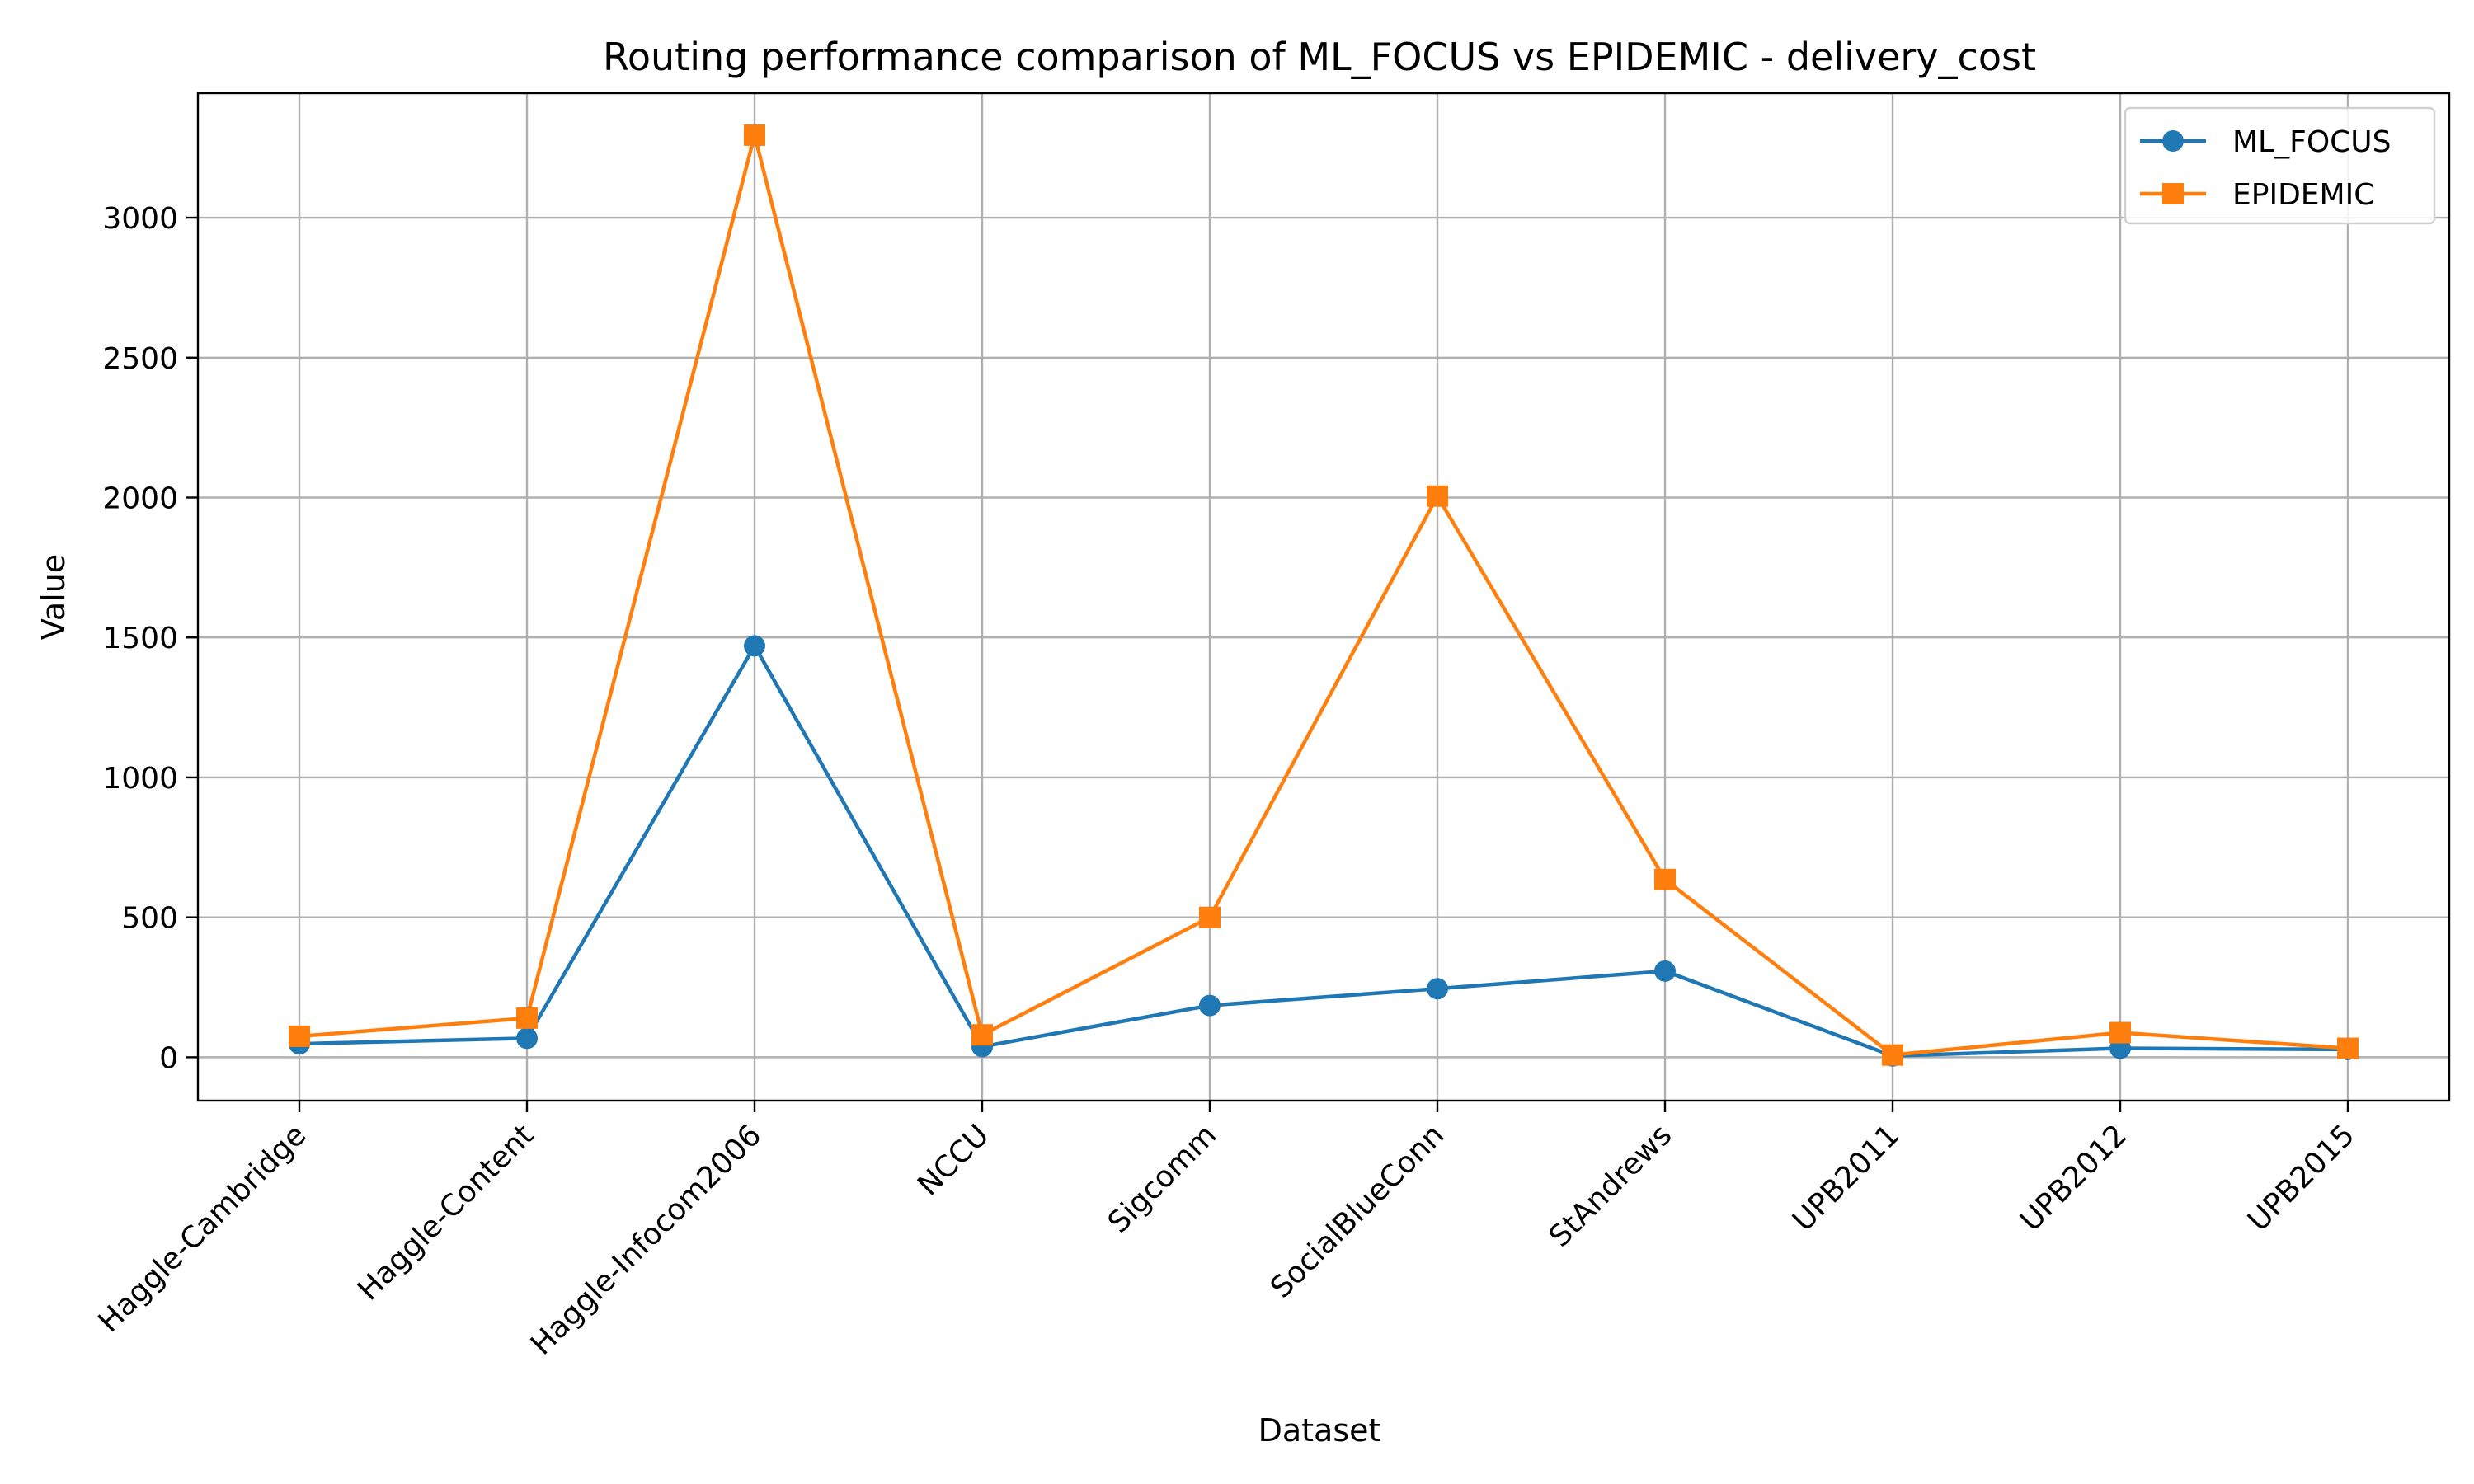 The image size is (2474, 1484). Describe the element at coordinates (1319, 1430) in the screenshot. I see `x-axis-label: Dataset` at that location.